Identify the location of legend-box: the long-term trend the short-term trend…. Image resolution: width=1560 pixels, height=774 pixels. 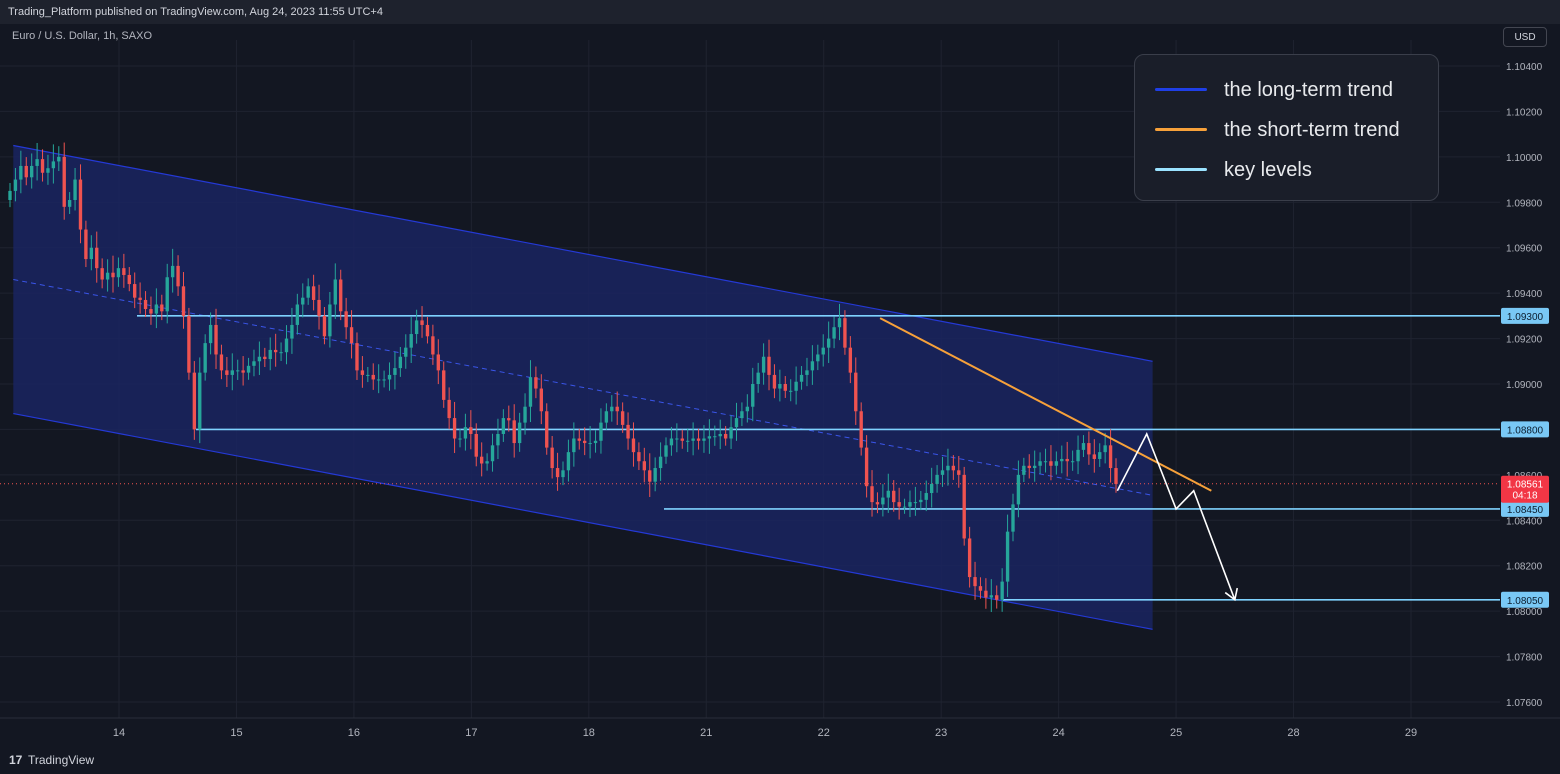
(1286, 127).